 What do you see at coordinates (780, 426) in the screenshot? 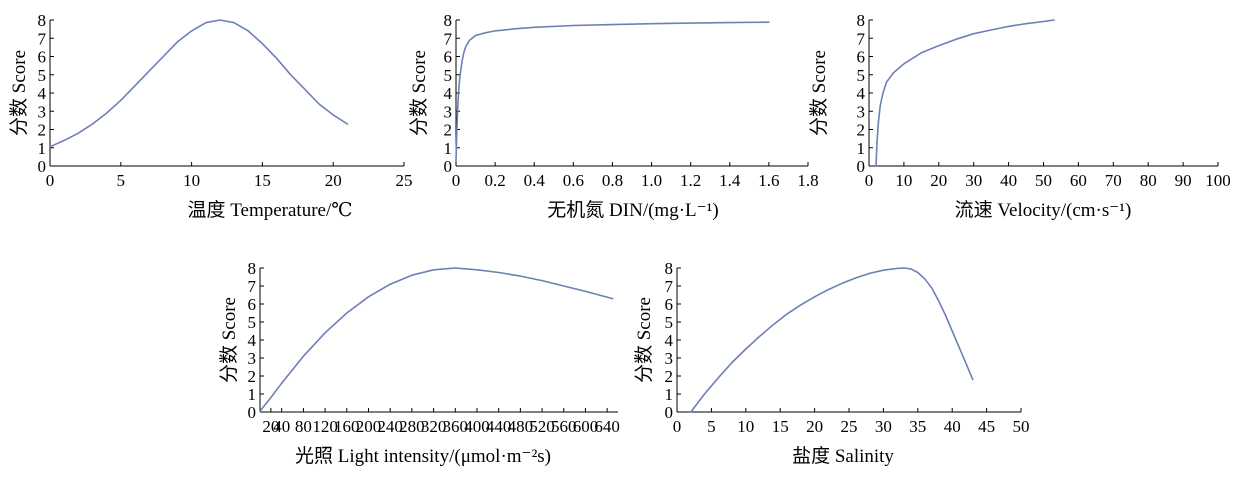
I see `x-tick-label: 15` at bounding box center [780, 426].